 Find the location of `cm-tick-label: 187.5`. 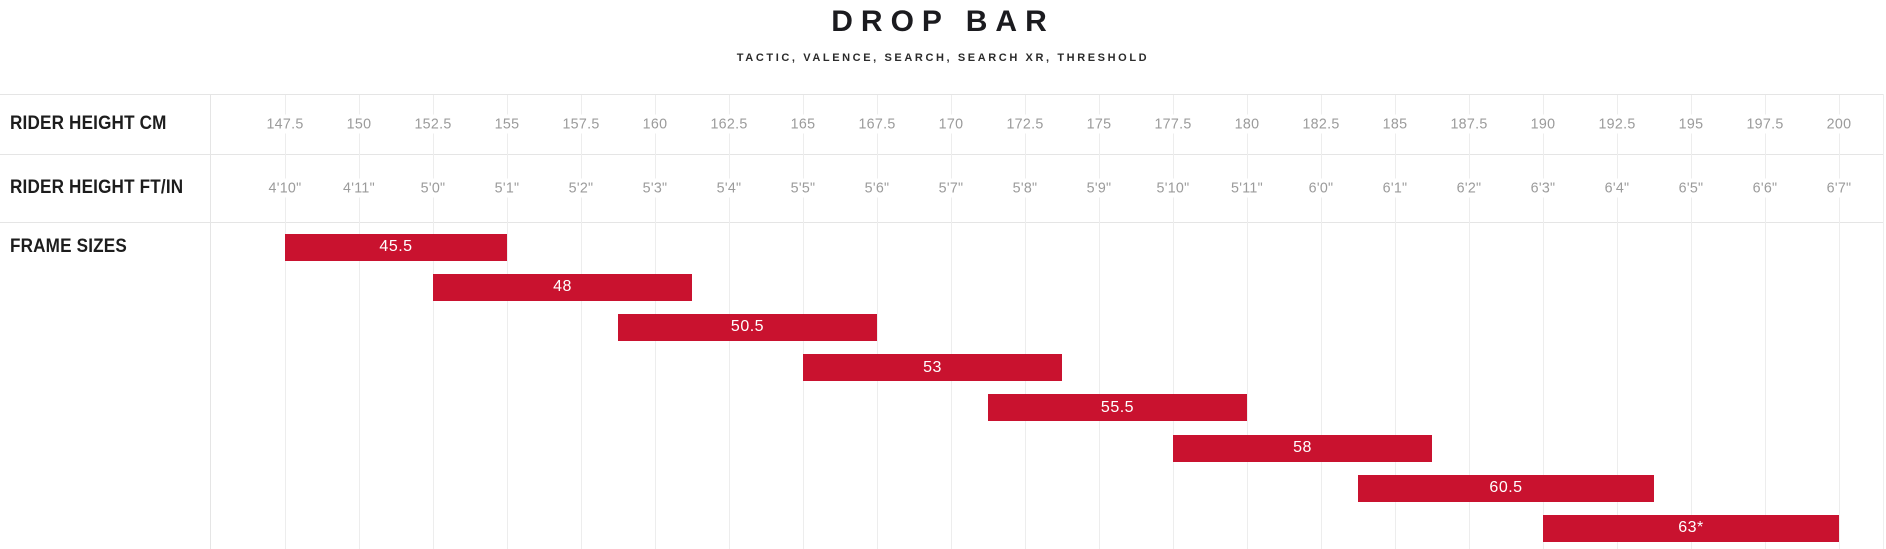

cm-tick-label: 187.5 is located at coordinates (1469, 124).